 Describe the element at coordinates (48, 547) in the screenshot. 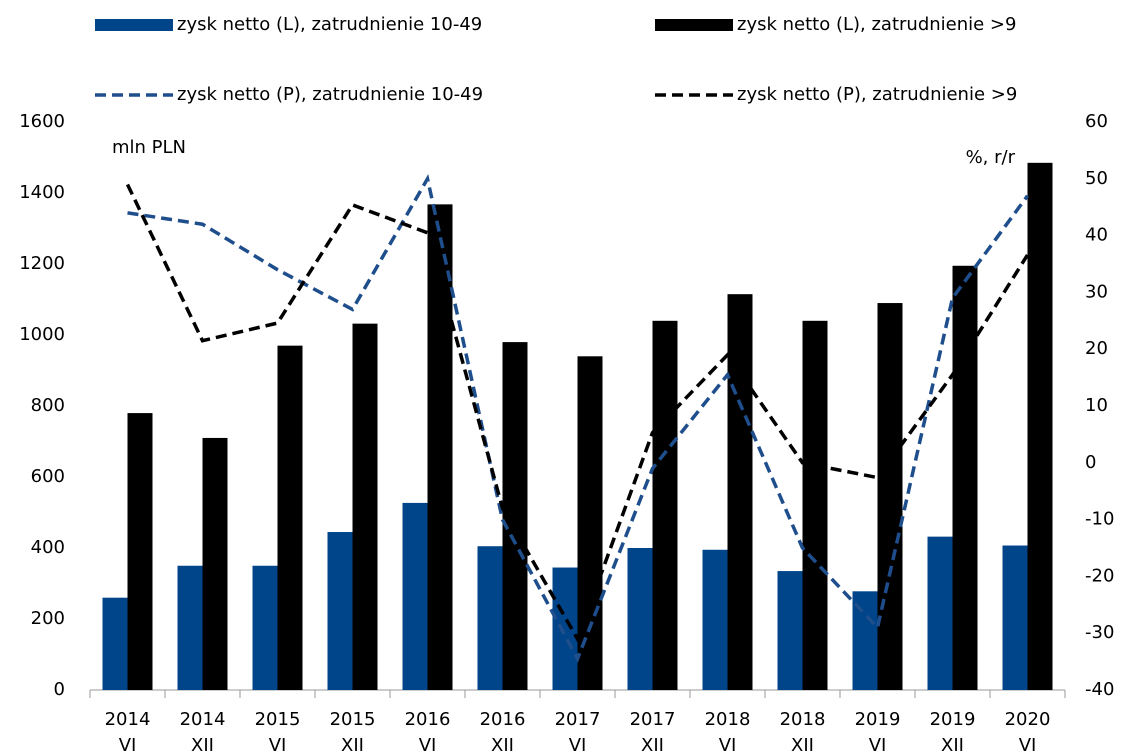

I see `y-tick-label: 400` at that location.